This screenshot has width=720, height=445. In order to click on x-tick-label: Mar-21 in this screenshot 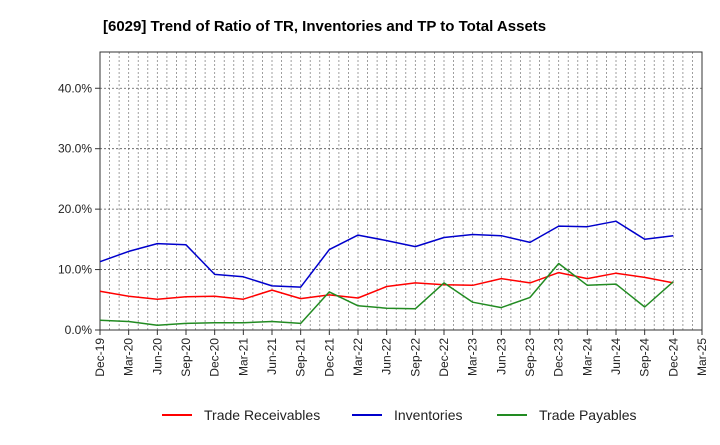, I will do `click(243, 357)`.